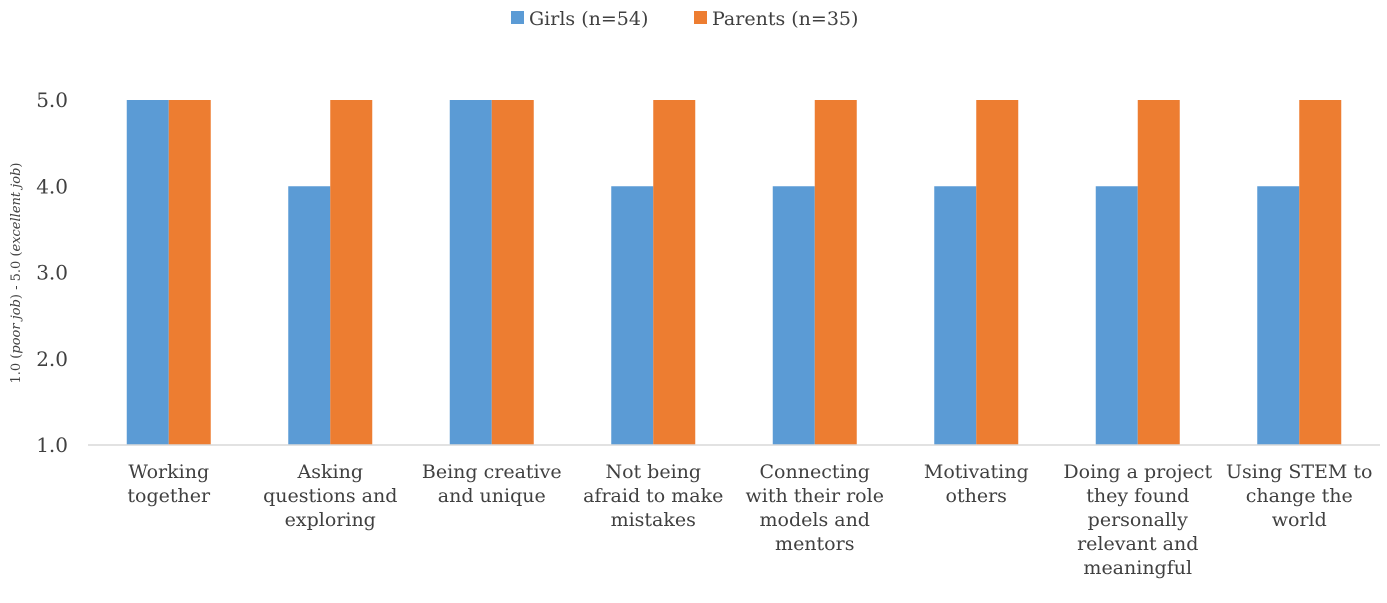 The height and width of the screenshot is (603, 1387). I want to click on category-label-0: Working together, so click(169, 484).